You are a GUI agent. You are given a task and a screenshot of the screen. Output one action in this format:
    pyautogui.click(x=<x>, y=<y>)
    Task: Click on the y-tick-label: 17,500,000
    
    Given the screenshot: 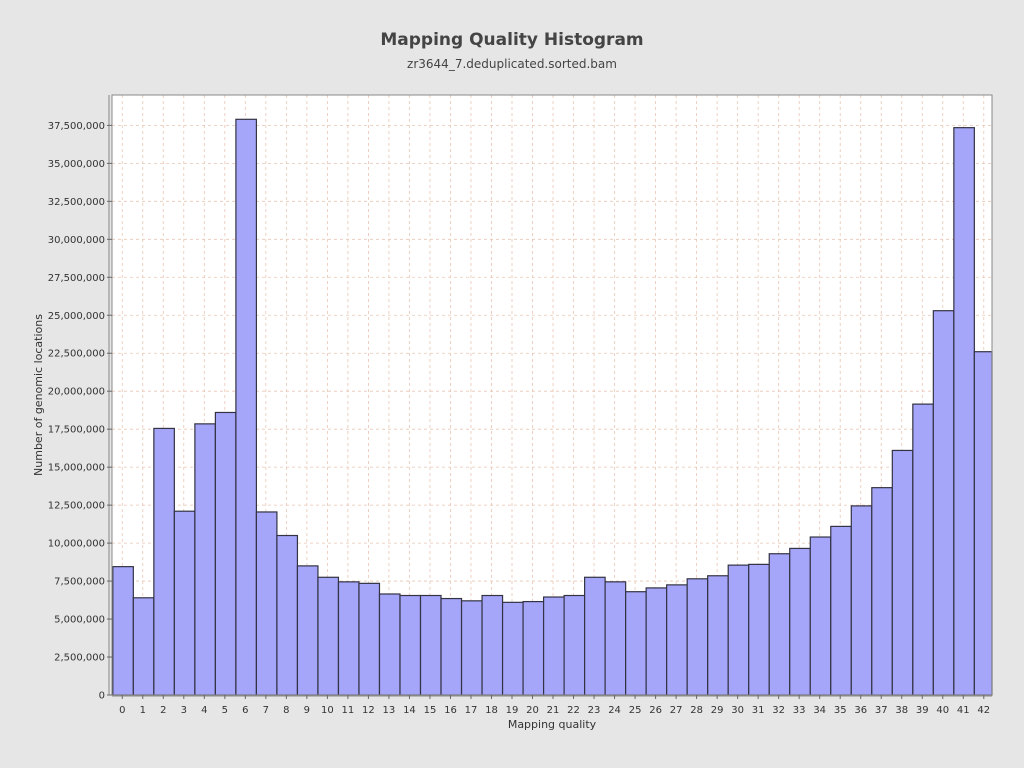 What is the action you would take?
    pyautogui.click(x=76, y=430)
    